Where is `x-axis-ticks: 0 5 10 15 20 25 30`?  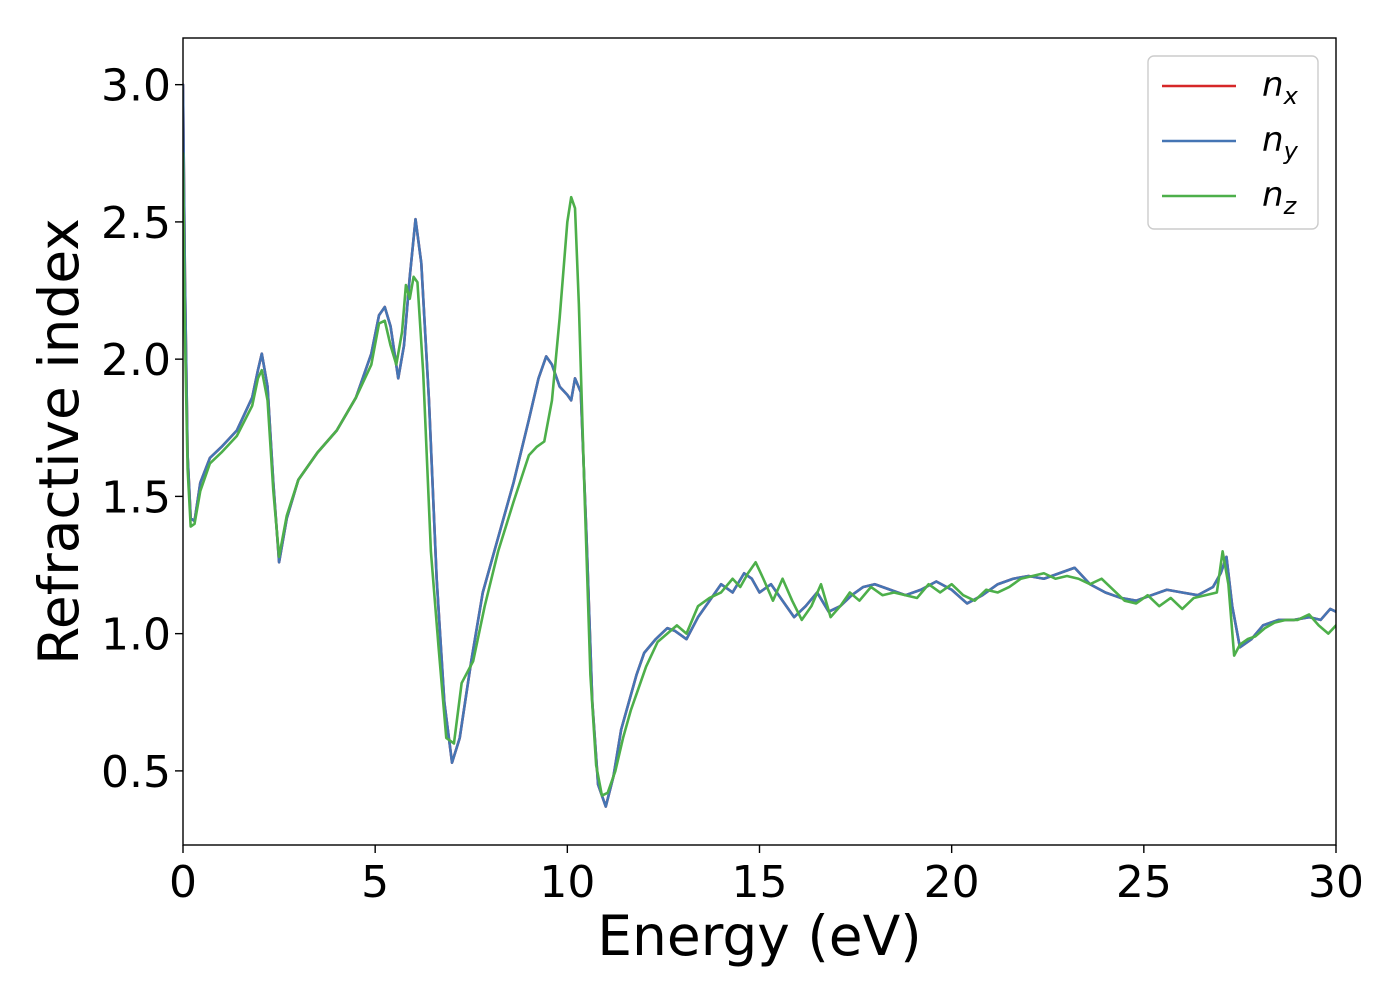
x-axis-ticks: 0 5 10 15 20 25 30 is located at coordinates (766, 876).